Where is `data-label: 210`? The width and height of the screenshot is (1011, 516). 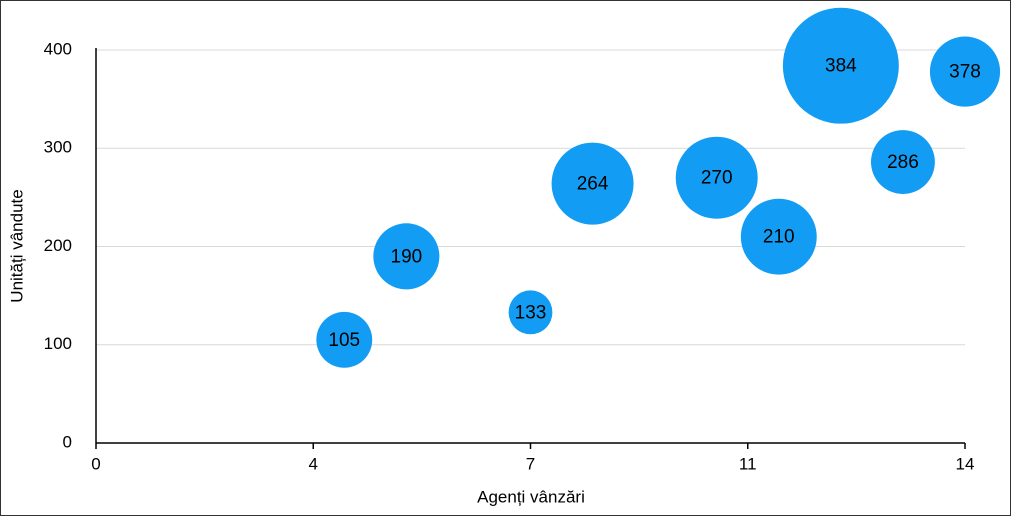 data-label: 210 is located at coordinates (779, 237).